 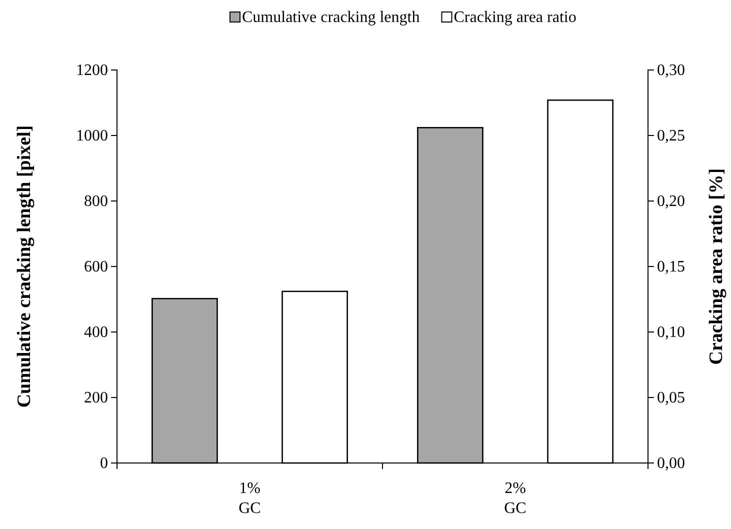 What do you see at coordinates (671, 201) in the screenshot?
I see `y2-tick-label: 0,20` at bounding box center [671, 201].